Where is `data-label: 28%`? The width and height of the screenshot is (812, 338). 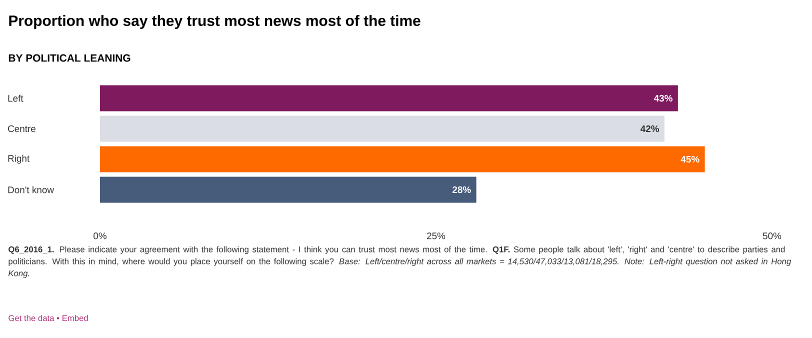 data-label: 28% is located at coordinates (461, 190).